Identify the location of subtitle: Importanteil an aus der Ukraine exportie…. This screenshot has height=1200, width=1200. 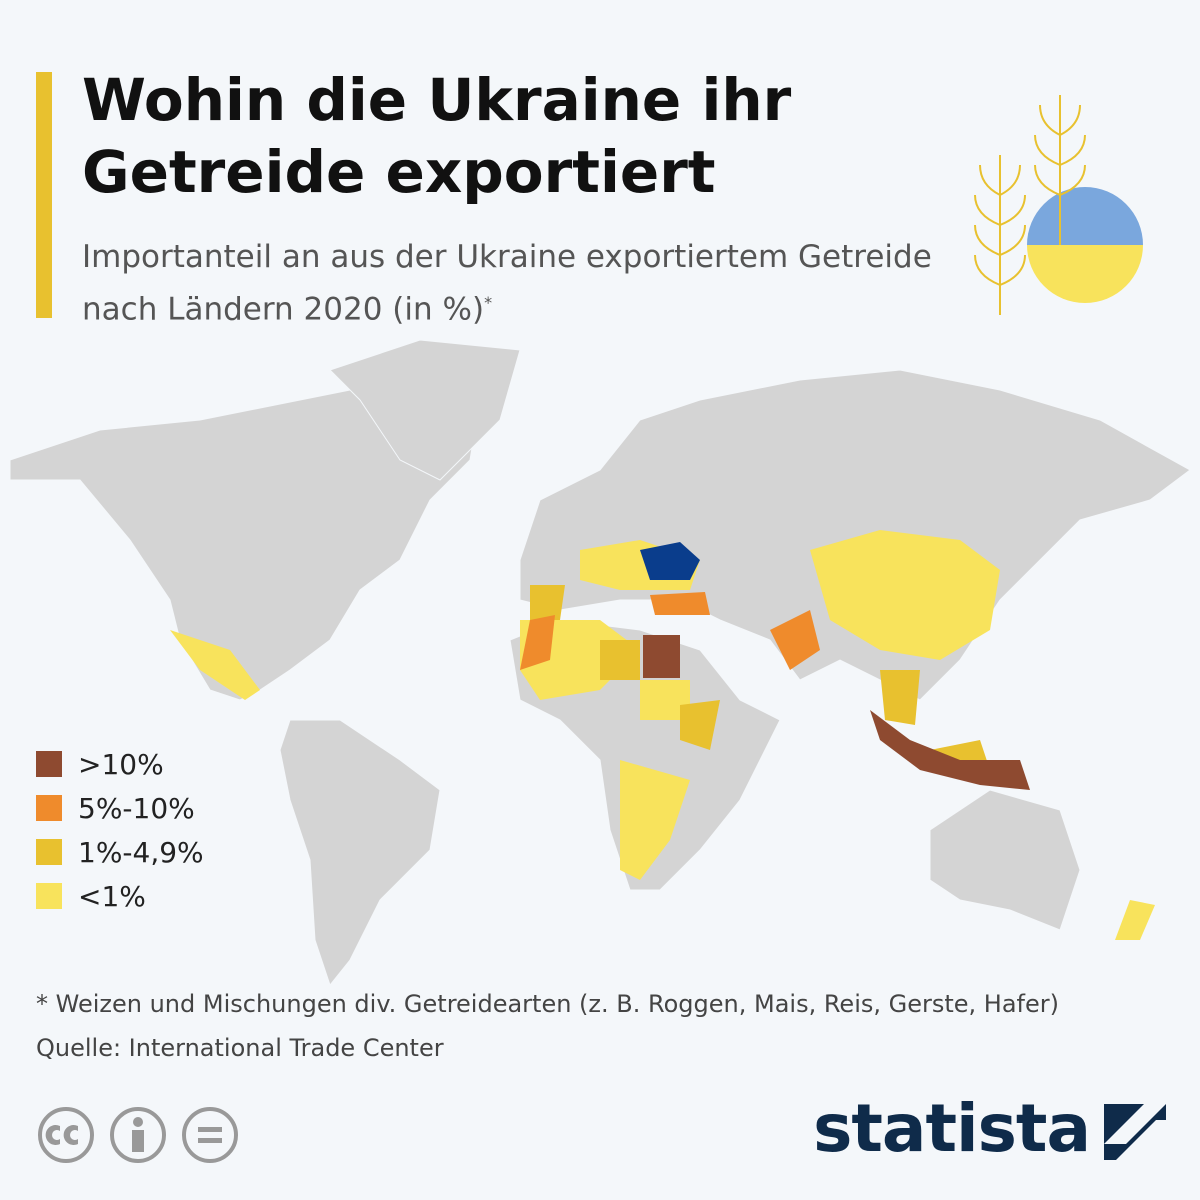
(512, 283).